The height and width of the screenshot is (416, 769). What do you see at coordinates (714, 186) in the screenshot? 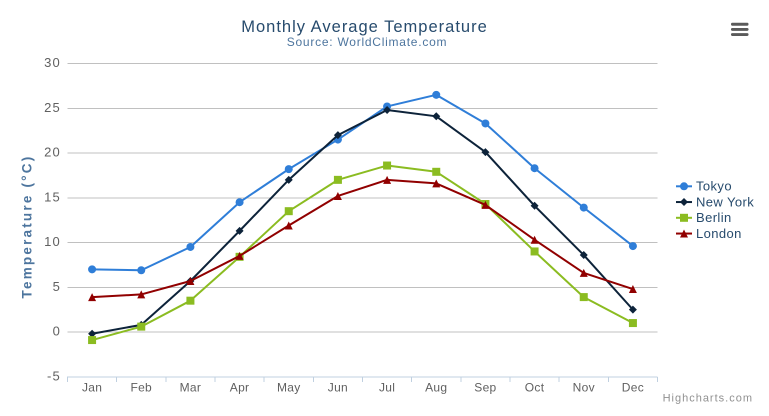
I see `svg-text: Tokyo` at bounding box center [714, 186].